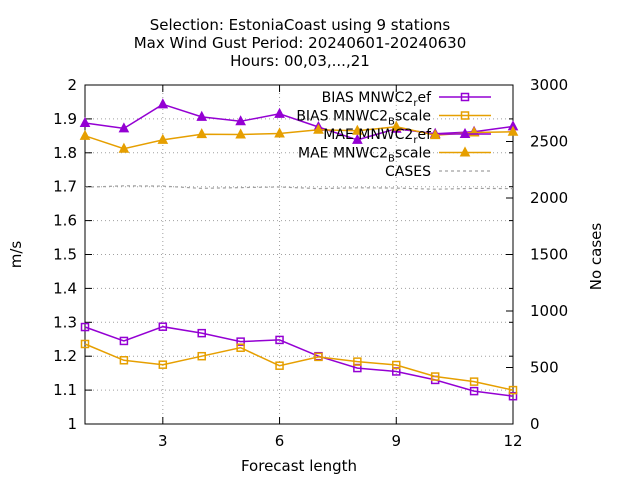 This screenshot has height=480, width=640. What do you see at coordinates (65, 390) in the screenshot?
I see `y-tick-label: 1.1` at bounding box center [65, 390].